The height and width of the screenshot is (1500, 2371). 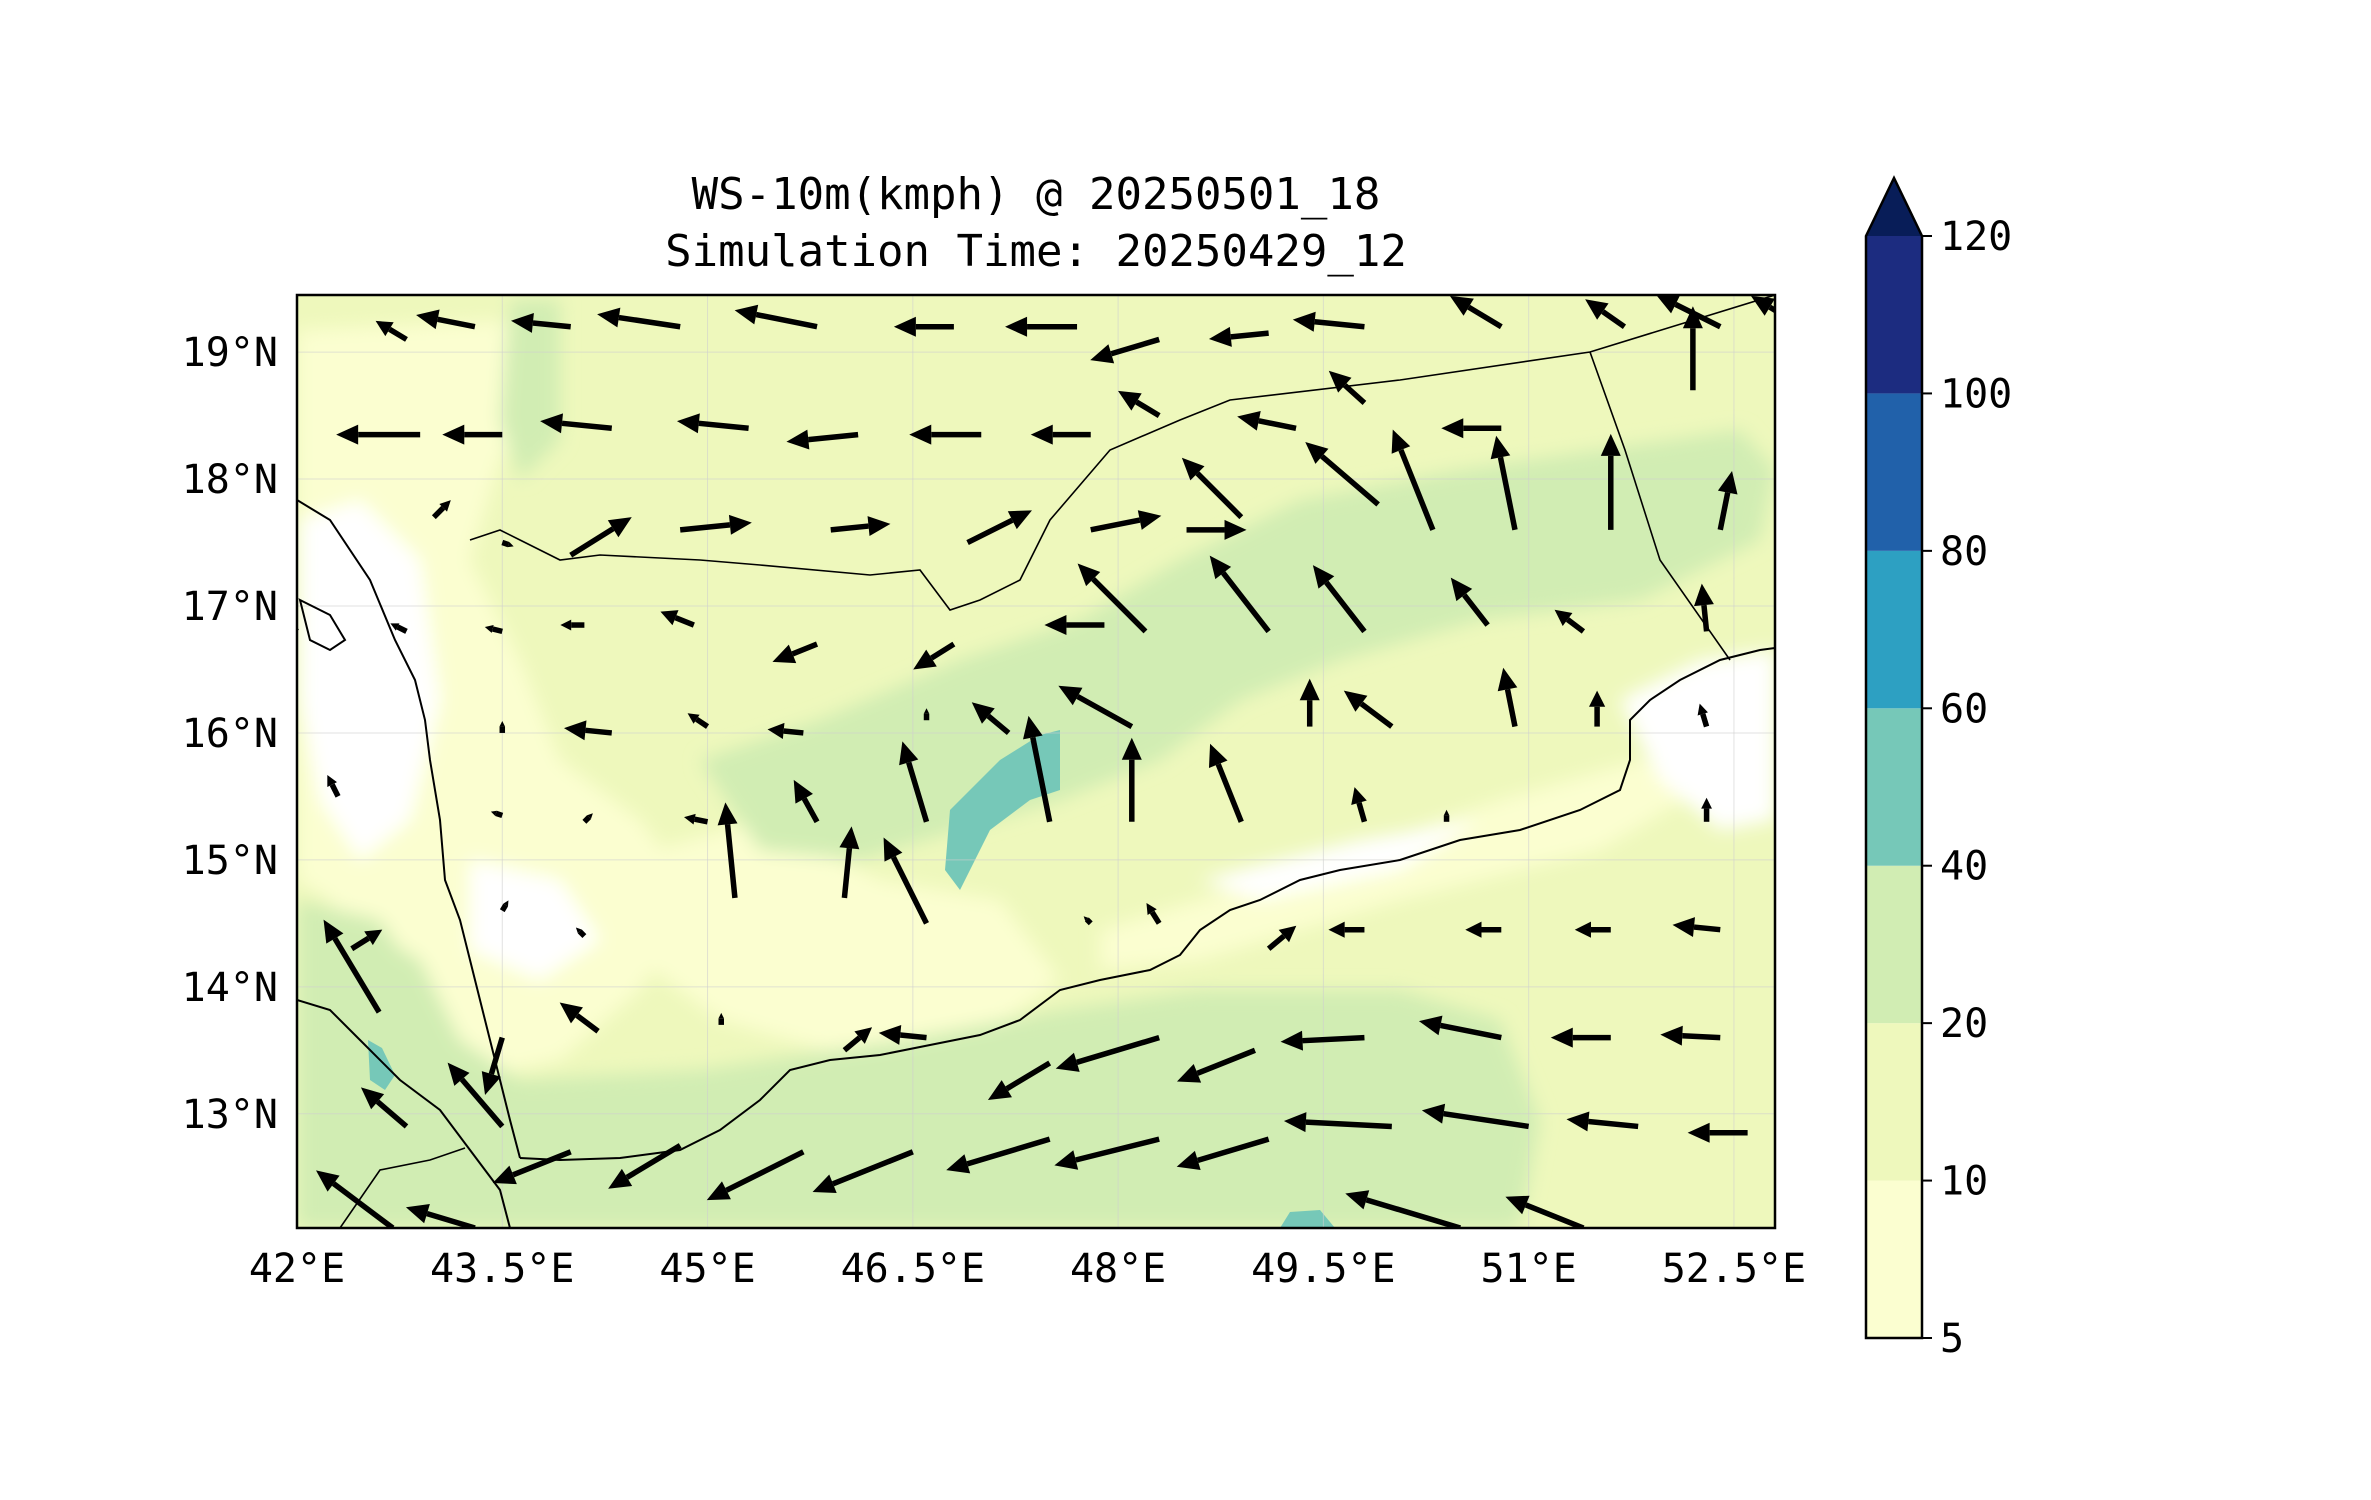 I want to click on lon-tick-label: 49.5°E, so click(x=1323, y=1269).